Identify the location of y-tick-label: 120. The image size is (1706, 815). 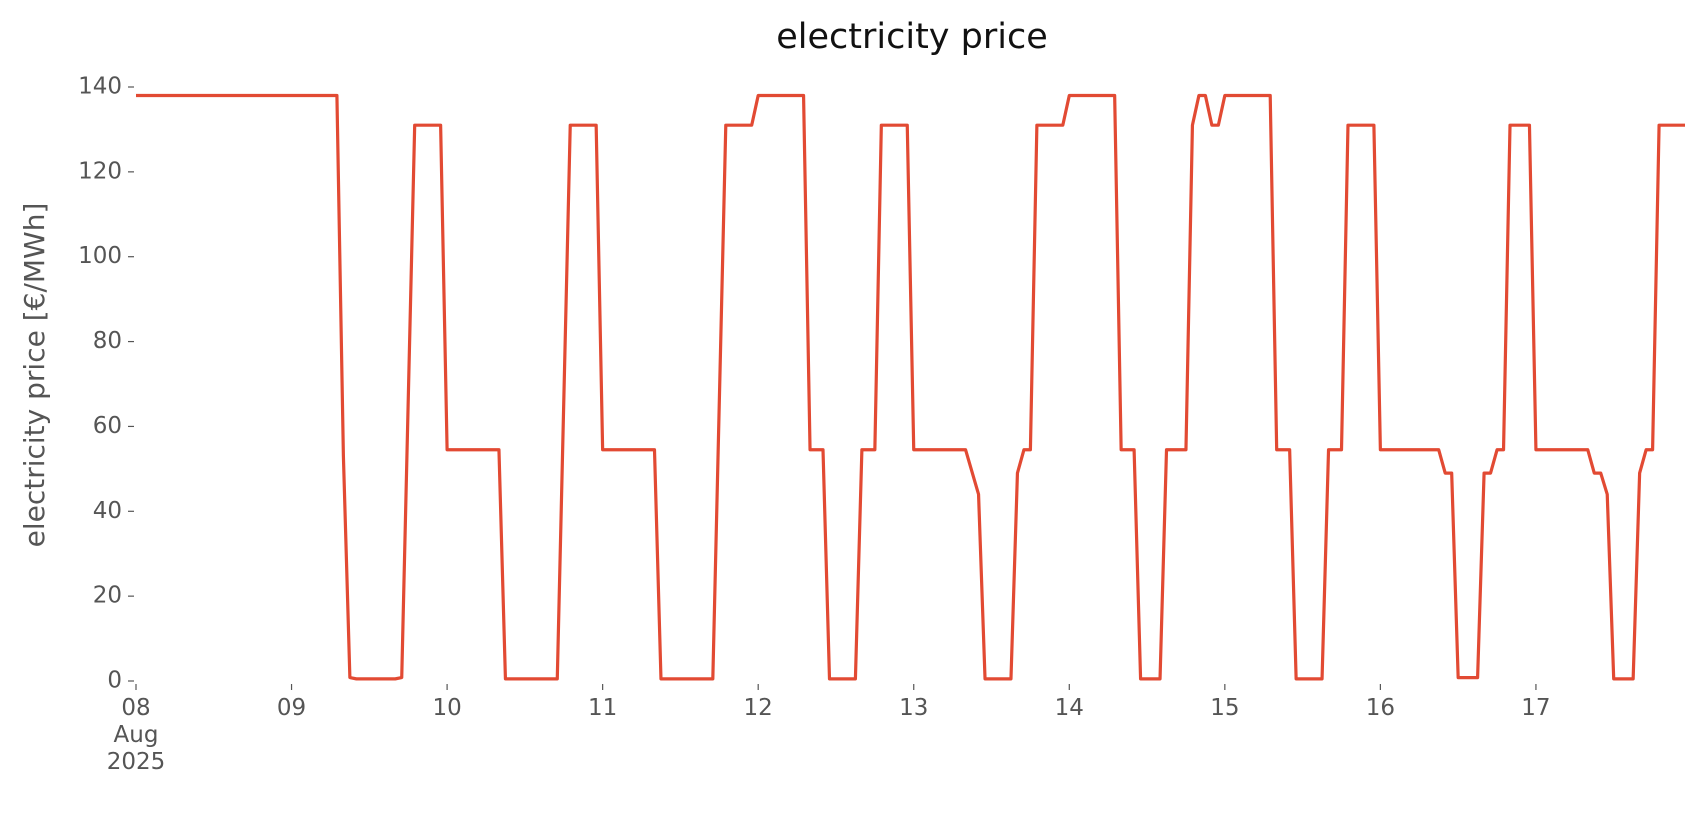
(100, 171).